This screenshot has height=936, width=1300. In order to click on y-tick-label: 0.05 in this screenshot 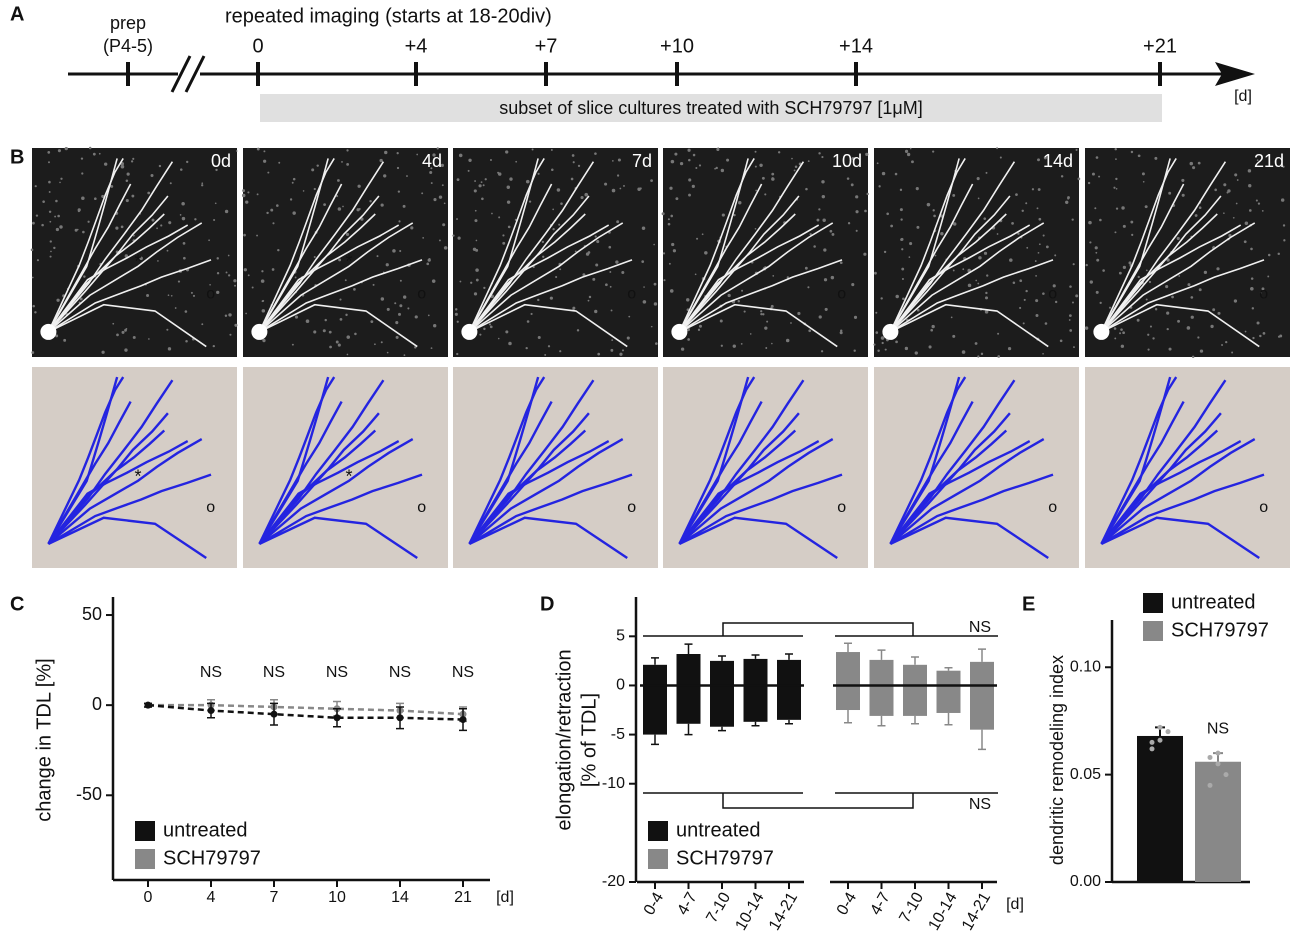, I will do `click(1085, 774)`.